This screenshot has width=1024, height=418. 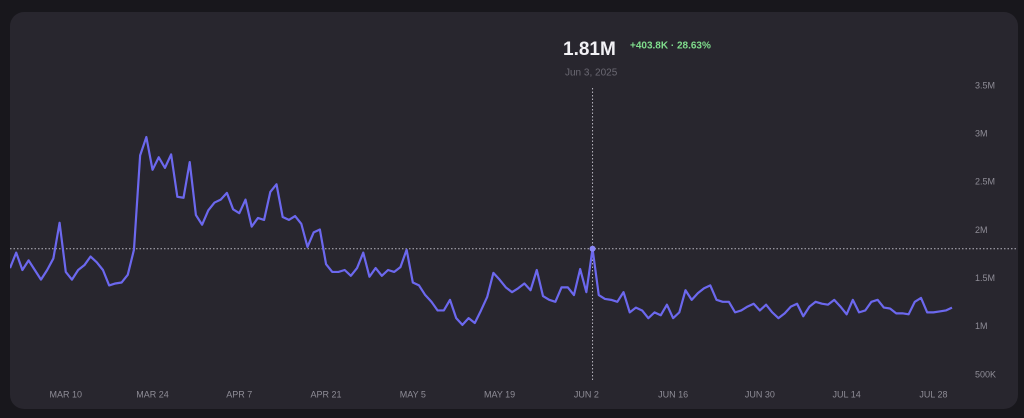 What do you see at coordinates (152, 394) in the screenshot?
I see `x-tick-label: MAR 24` at bounding box center [152, 394].